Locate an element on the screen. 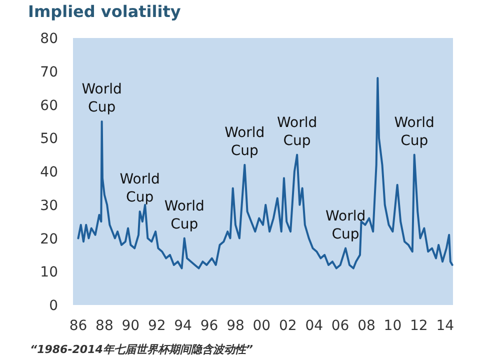  y-tick-label: 10 is located at coordinates (49, 272).